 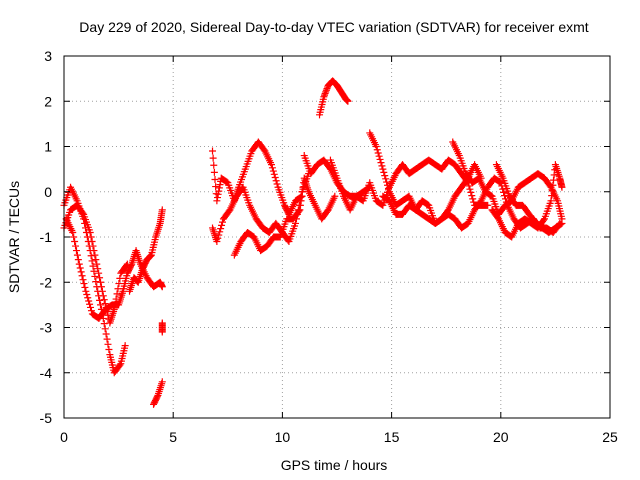 I want to click on series-track-n, so click(x=471, y=205).